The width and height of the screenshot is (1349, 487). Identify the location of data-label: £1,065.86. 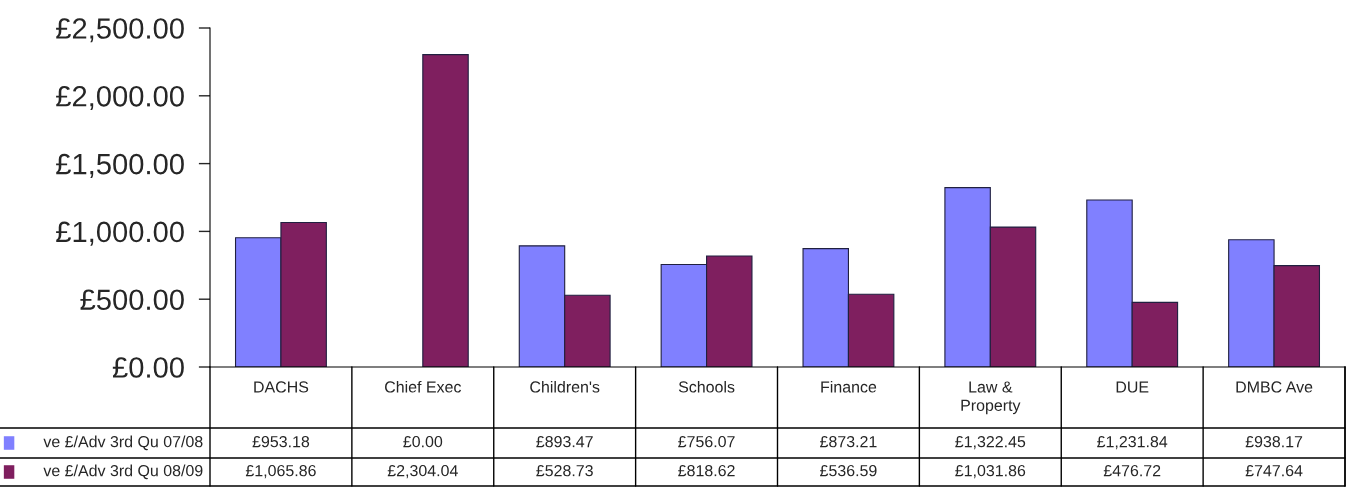
(280, 471).